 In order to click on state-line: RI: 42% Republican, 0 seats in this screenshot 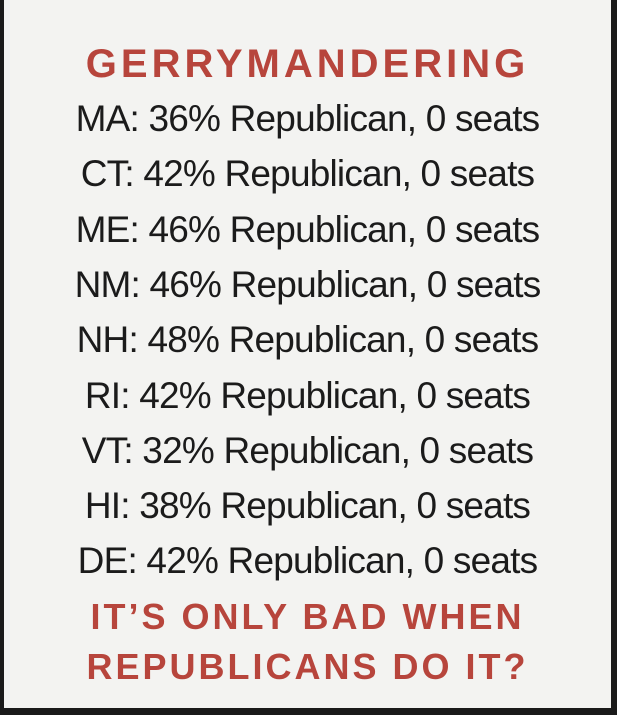, I will do `click(307, 395)`.